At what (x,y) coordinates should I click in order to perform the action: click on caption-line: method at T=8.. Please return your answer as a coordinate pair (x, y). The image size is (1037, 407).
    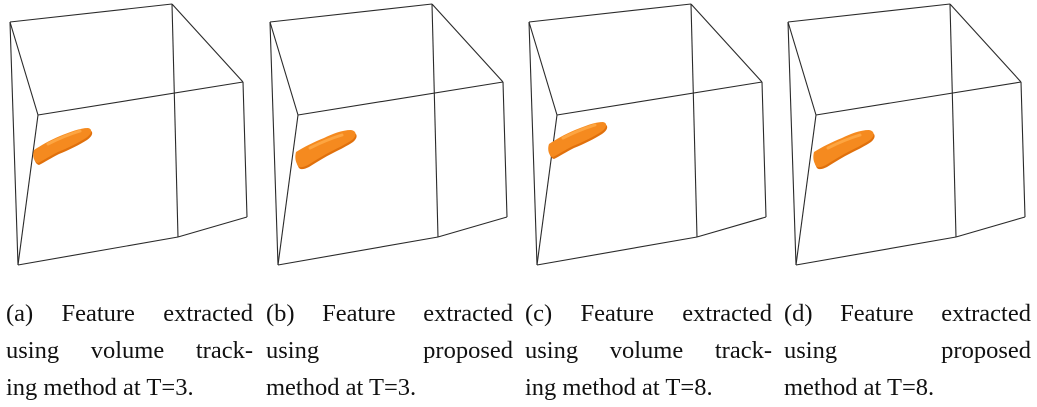
    Looking at the image, I should click on (907, 387).